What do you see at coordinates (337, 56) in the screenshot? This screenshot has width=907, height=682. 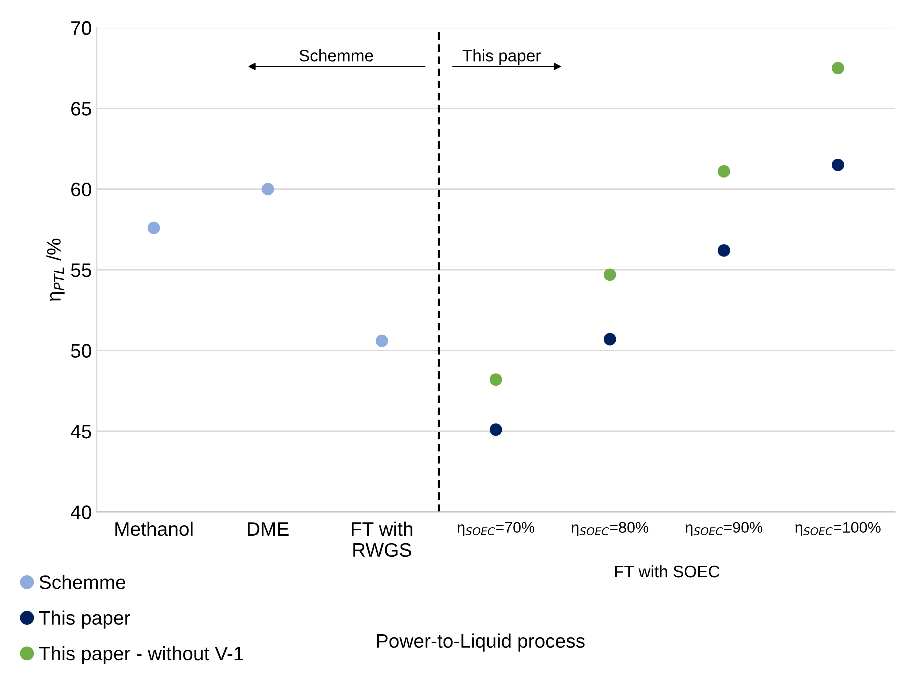 I see `annotation: Schemme` at bounding box center [337, 56].